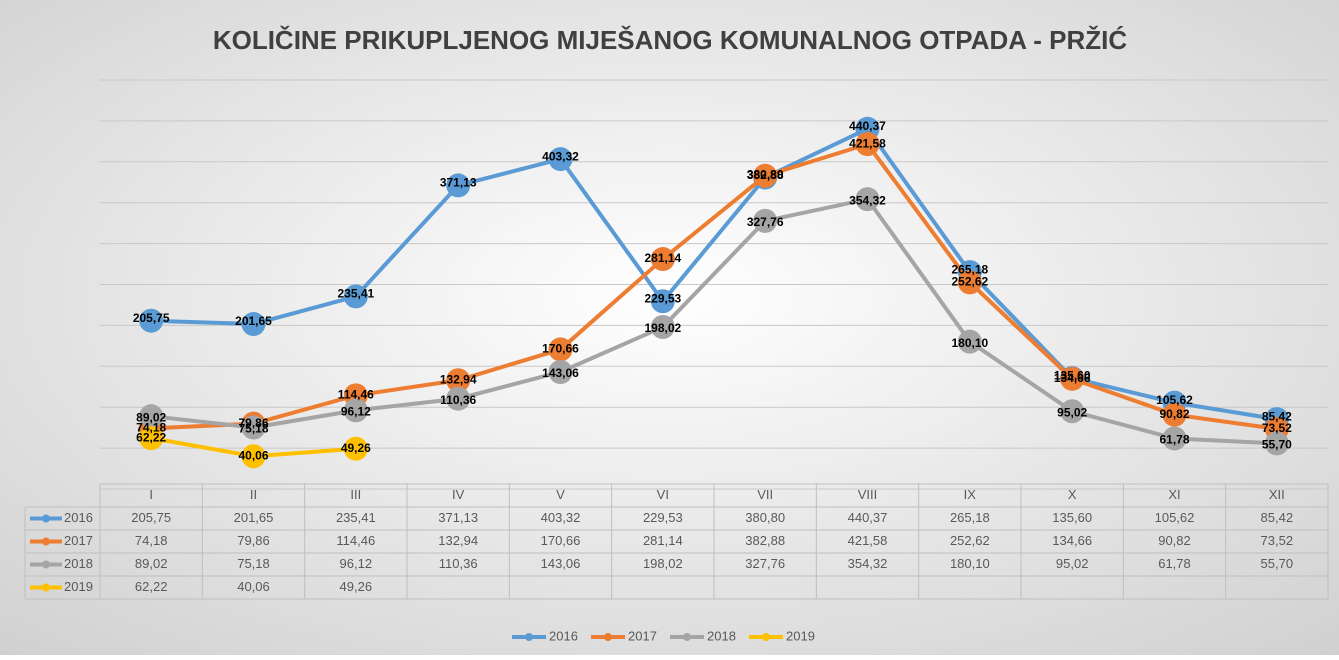 The height and width of the screenshot is (660, 1339). What do you see at coordinates (253, 540) in the screenshot?
I see `table-cell: 79,86` at bounding box center [253, 540].